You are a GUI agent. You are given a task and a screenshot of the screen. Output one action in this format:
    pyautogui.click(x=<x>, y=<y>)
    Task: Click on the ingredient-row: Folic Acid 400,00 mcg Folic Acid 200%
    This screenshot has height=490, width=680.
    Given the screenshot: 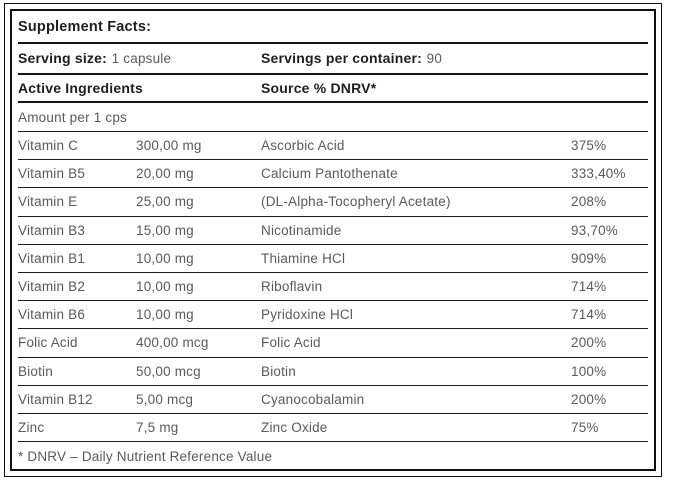 What is the action you would take?
    pyautogui.click(x=333, y=343)
    